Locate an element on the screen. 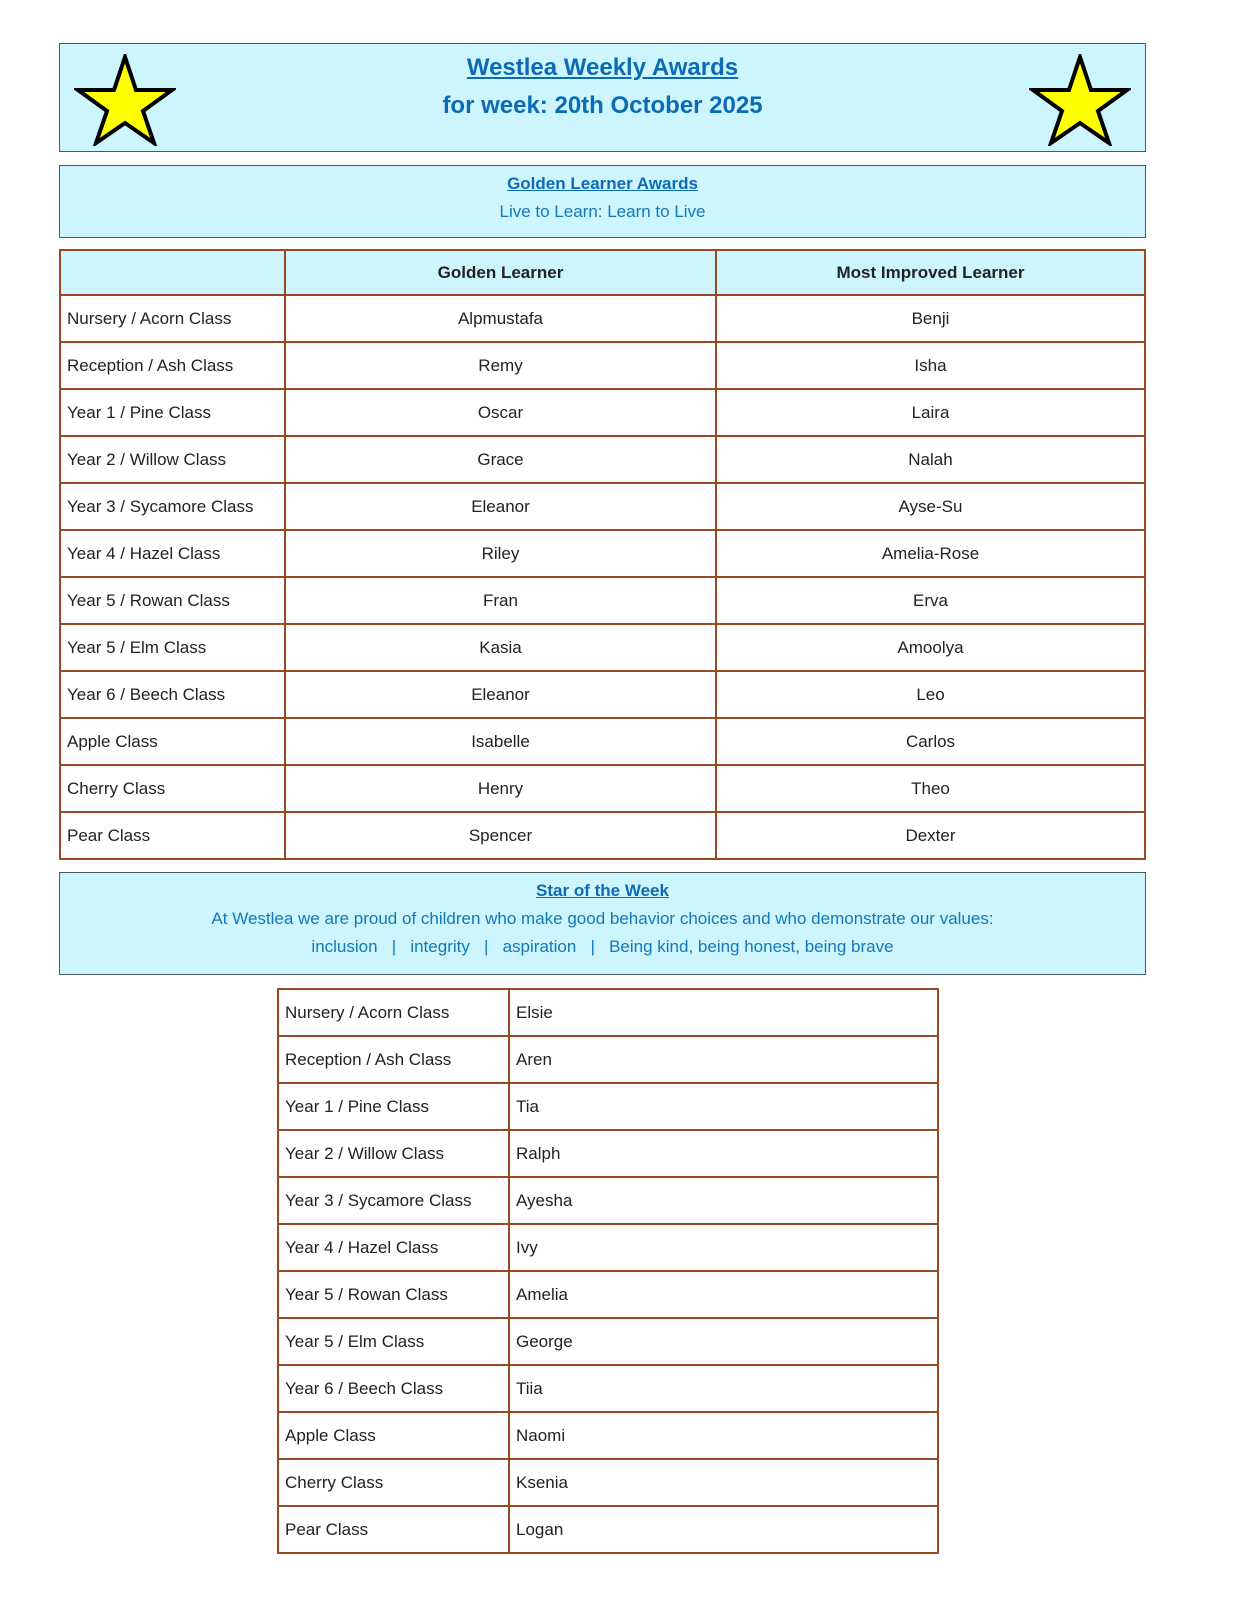  table-row: Nursery / Acorn Class Elsie is located at coordinates (608, 1012).